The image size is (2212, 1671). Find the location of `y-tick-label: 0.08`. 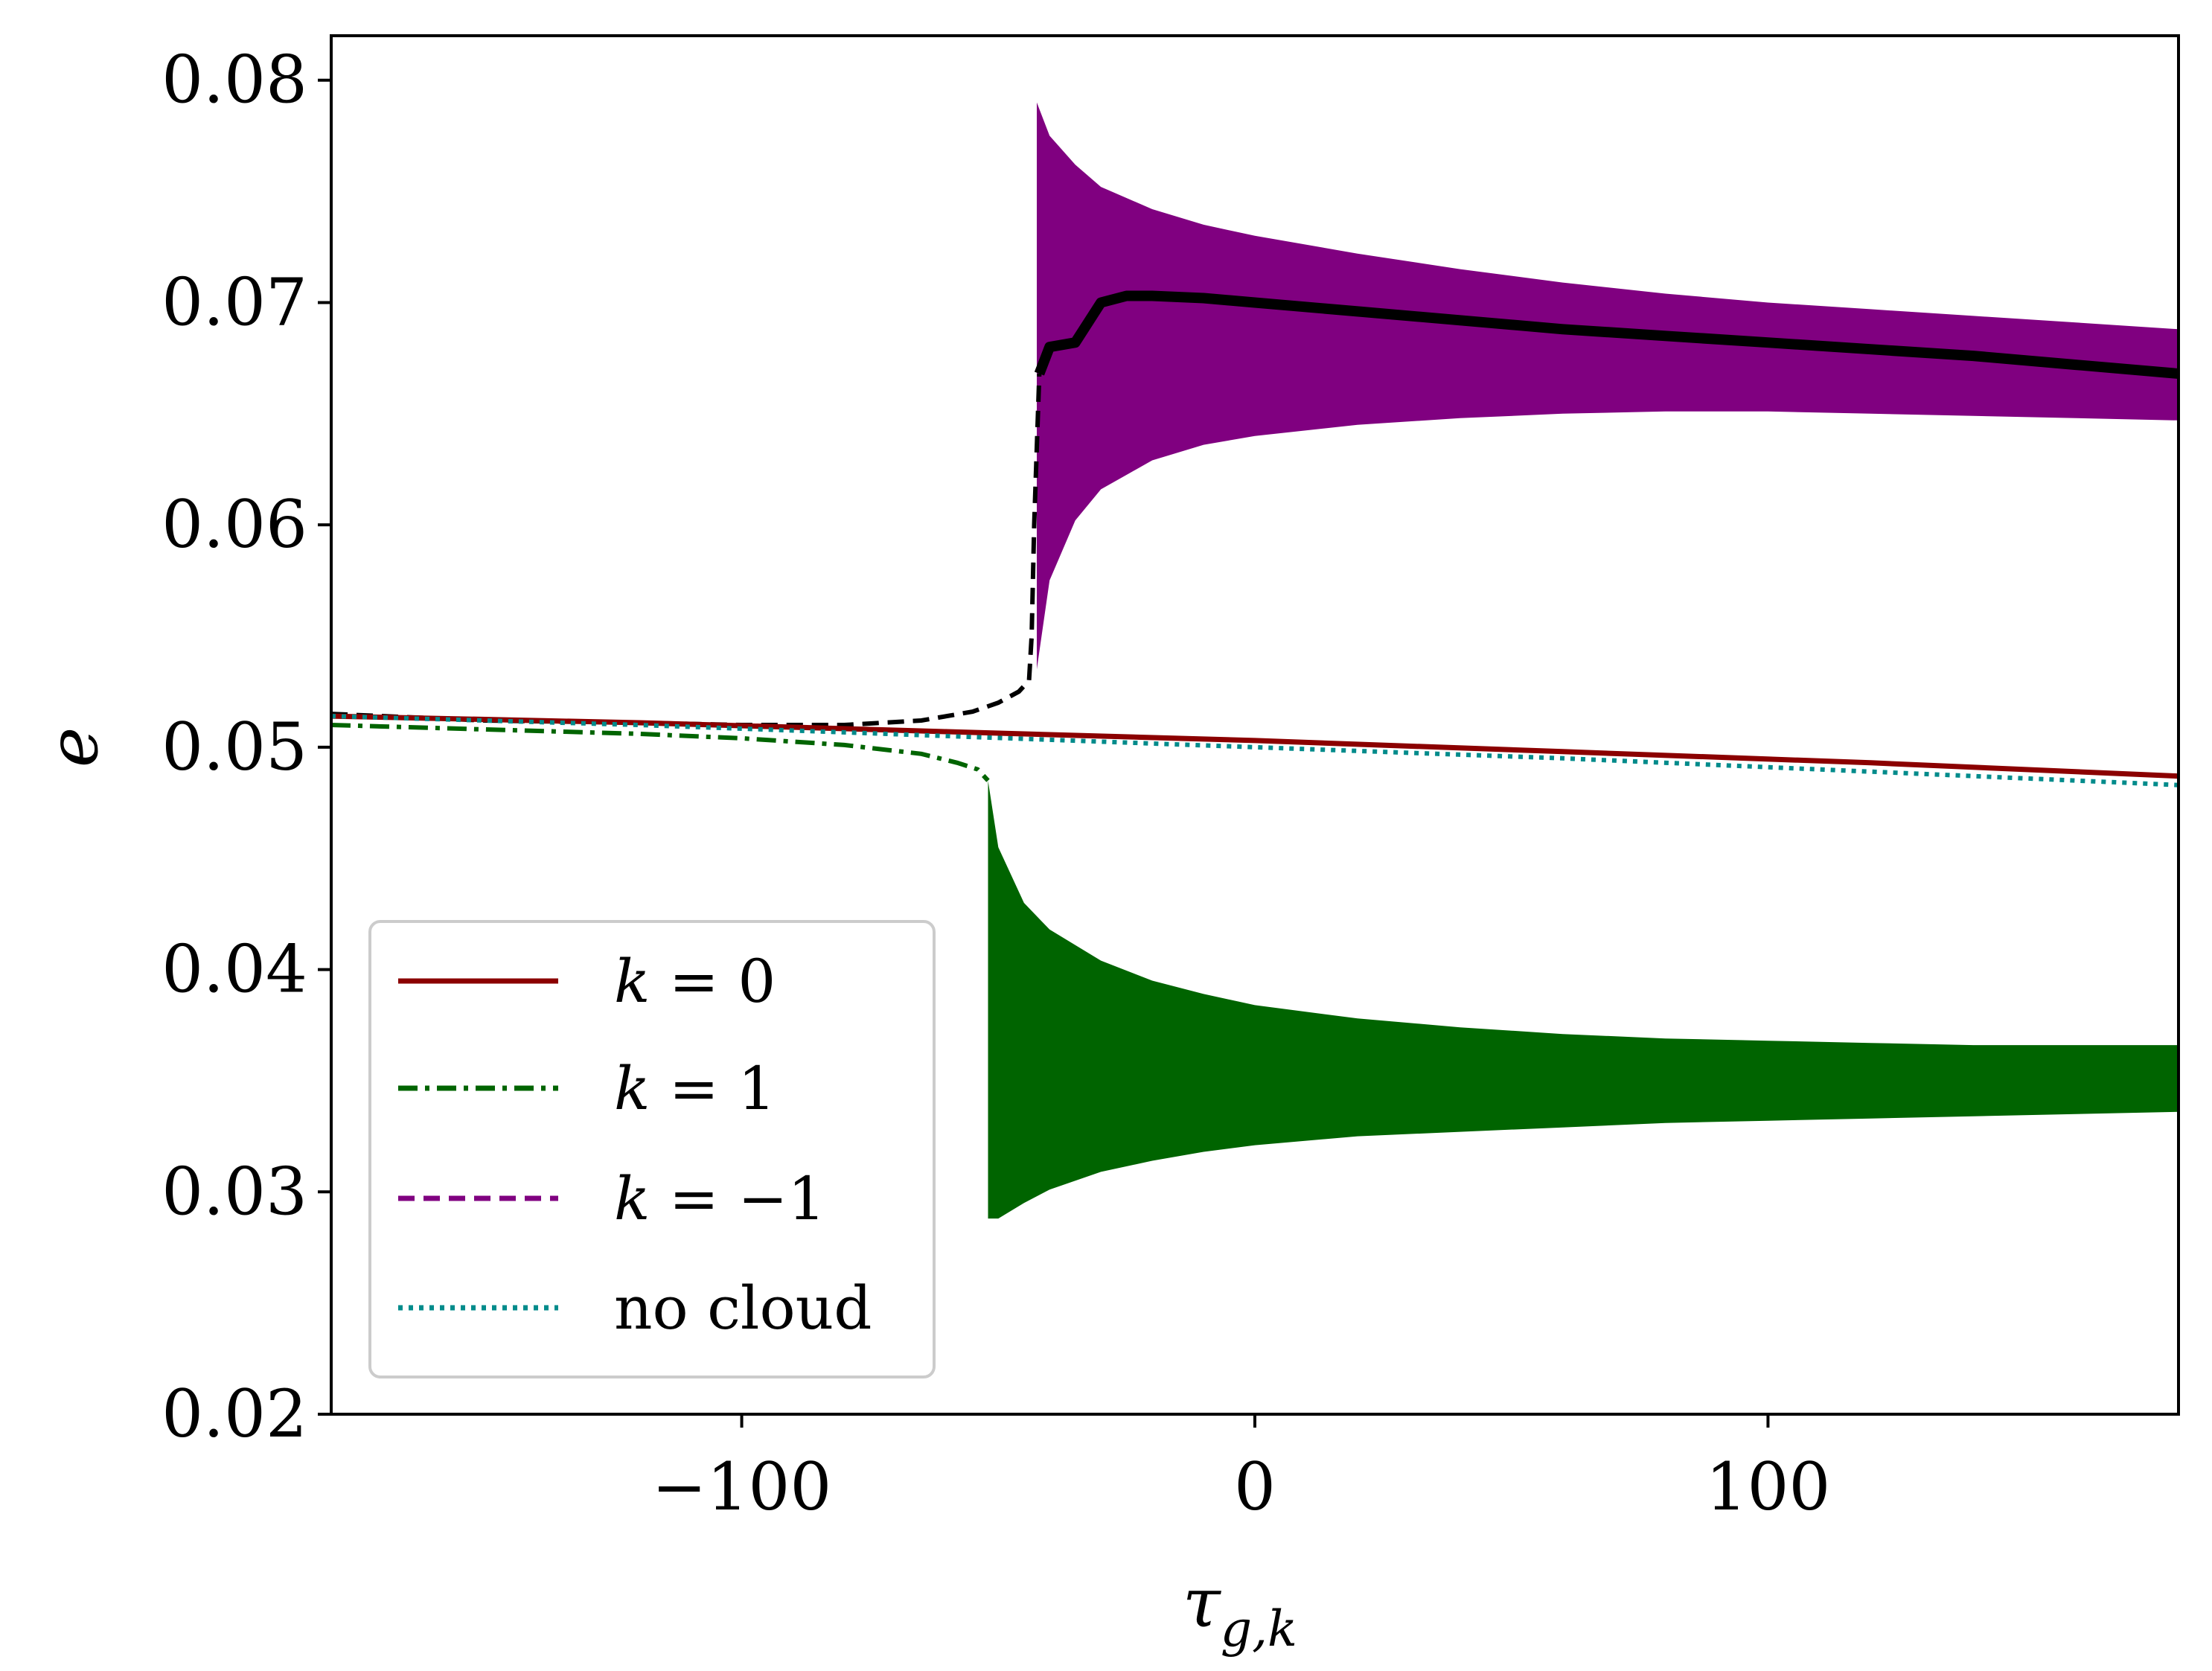

y-tick-label: 0.08 is located at coordinates (235, 80).